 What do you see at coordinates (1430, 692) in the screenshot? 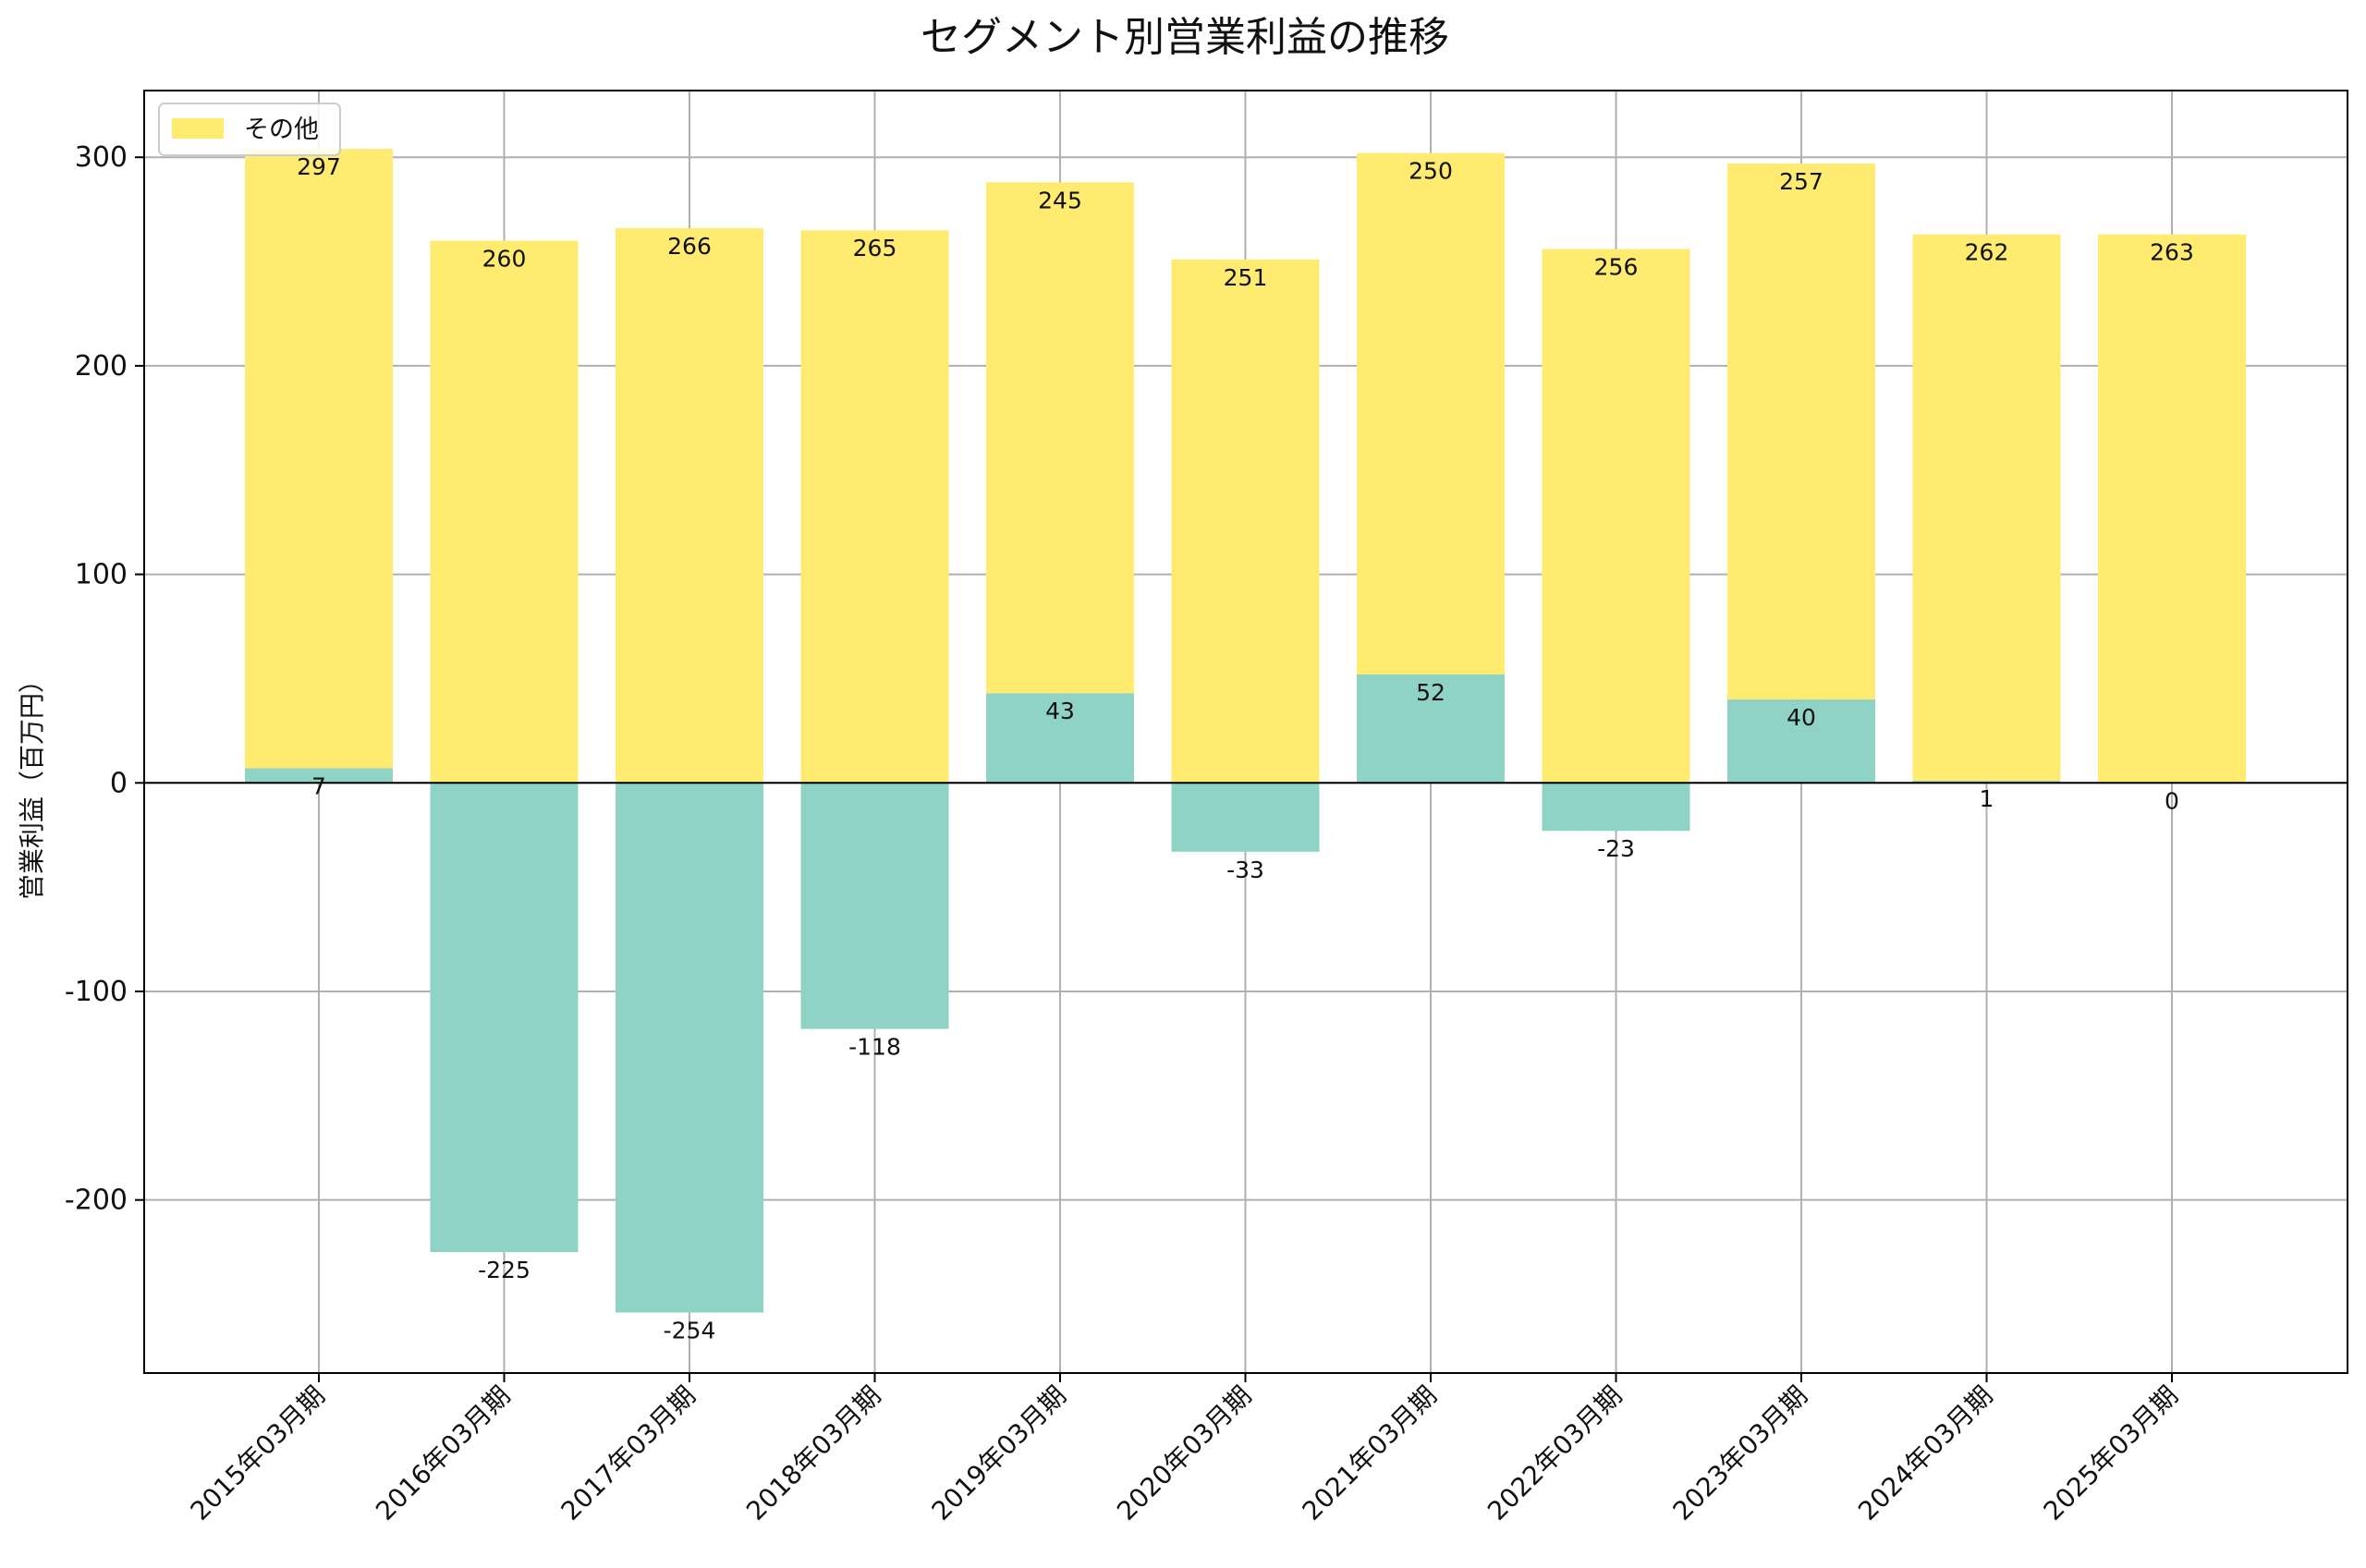
I see `data-label: 52` at bounding box center [1430, 692].